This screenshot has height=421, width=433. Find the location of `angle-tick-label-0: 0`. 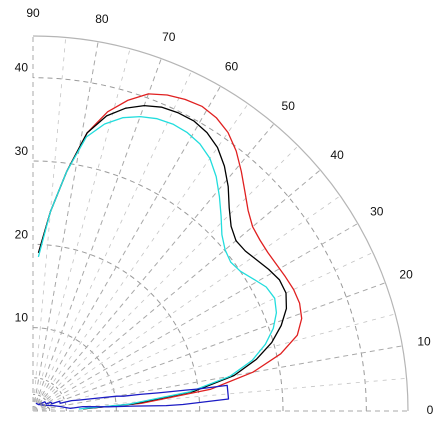

angle-tick-label-0: 0 is located at coordinates (430, 410).